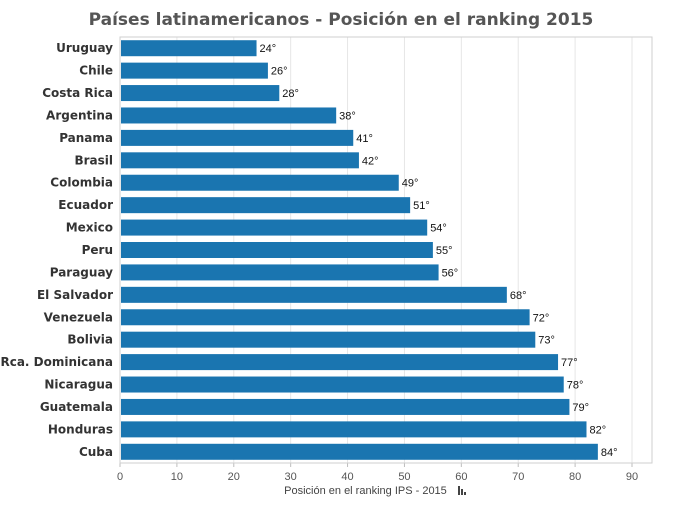  What do you see at coordinates (518, 296) in the screenshot?
I see `data-label: 68°` at bounding box center [518, 296].